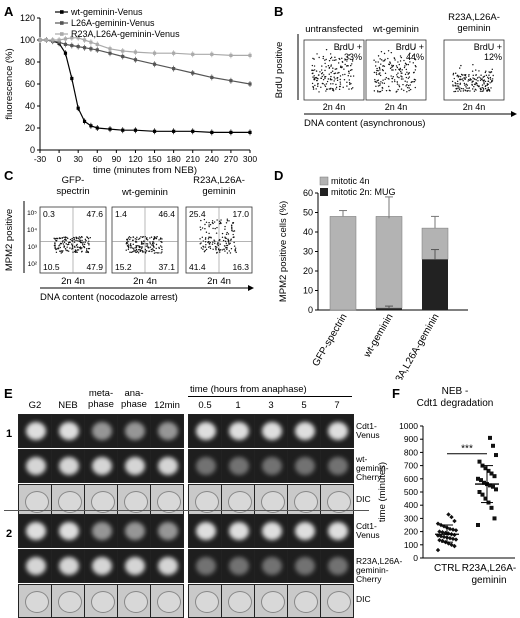 This screenshot has width=520, height=618. What do you see at coordinates (78, 159) in the screenshot?
I see `x-tick-label: 30` at bounding box center [78, 159].